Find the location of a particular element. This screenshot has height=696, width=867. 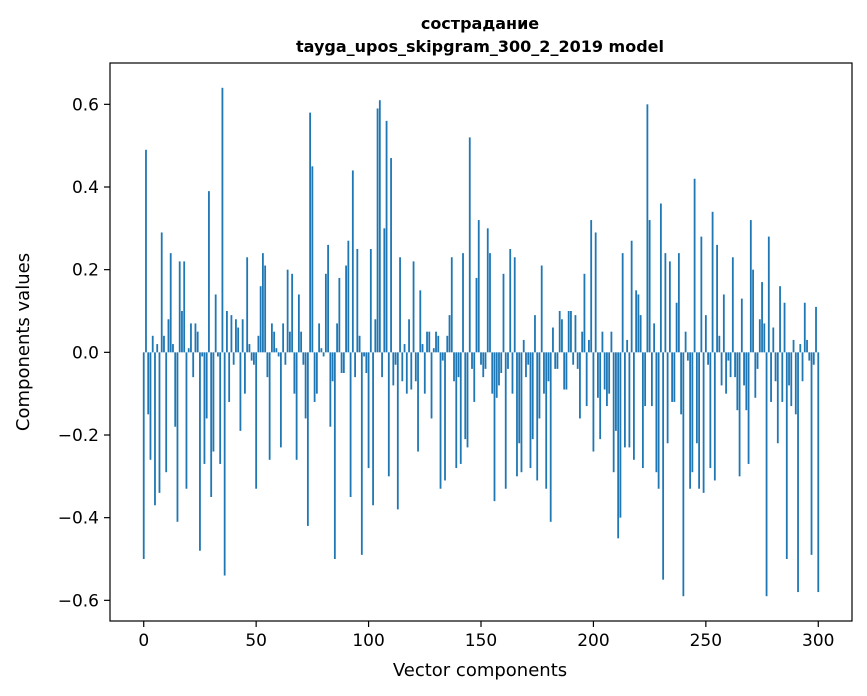

chart-subtitle: tayga_upos_skipgram_300_2_2019 model is located at coordinates (480, 46).